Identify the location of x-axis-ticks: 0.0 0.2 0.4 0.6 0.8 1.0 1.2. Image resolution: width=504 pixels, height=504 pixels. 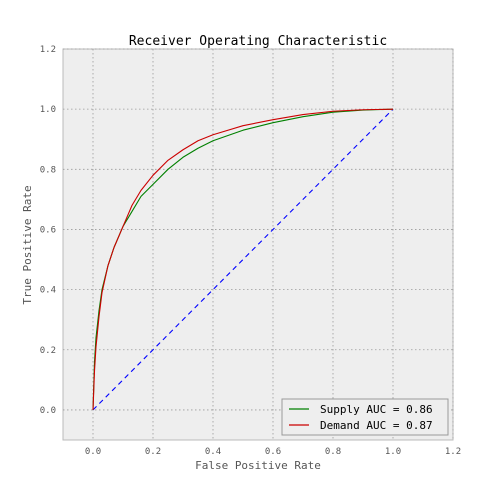
(273, 452).